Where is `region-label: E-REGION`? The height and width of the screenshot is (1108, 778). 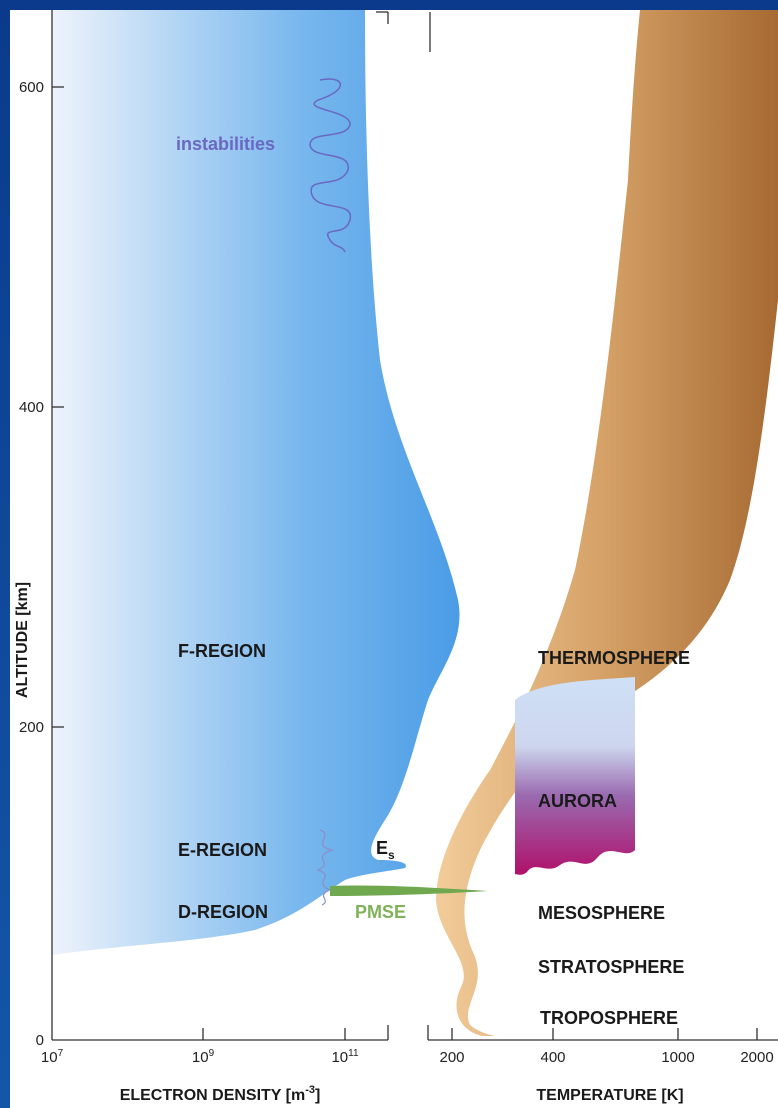
region-label: E-REGION is located at coordinates (222, 850).